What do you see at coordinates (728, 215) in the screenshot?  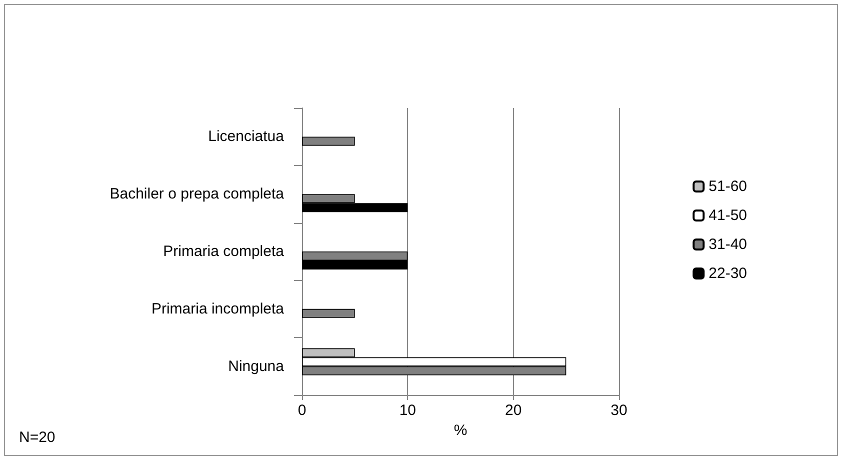 I see `legend-label: 41-50` at bounding box center [728, 215].